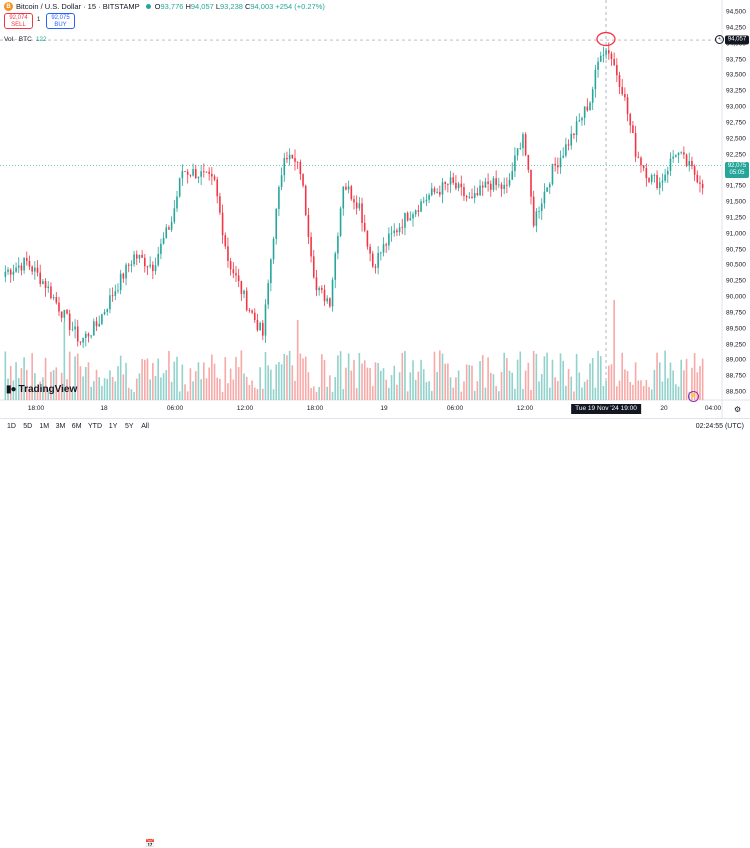 The width and height of the screenshot is (750, 848). I want to click on sell-button: 92,074 SELL, so click(18, 21).